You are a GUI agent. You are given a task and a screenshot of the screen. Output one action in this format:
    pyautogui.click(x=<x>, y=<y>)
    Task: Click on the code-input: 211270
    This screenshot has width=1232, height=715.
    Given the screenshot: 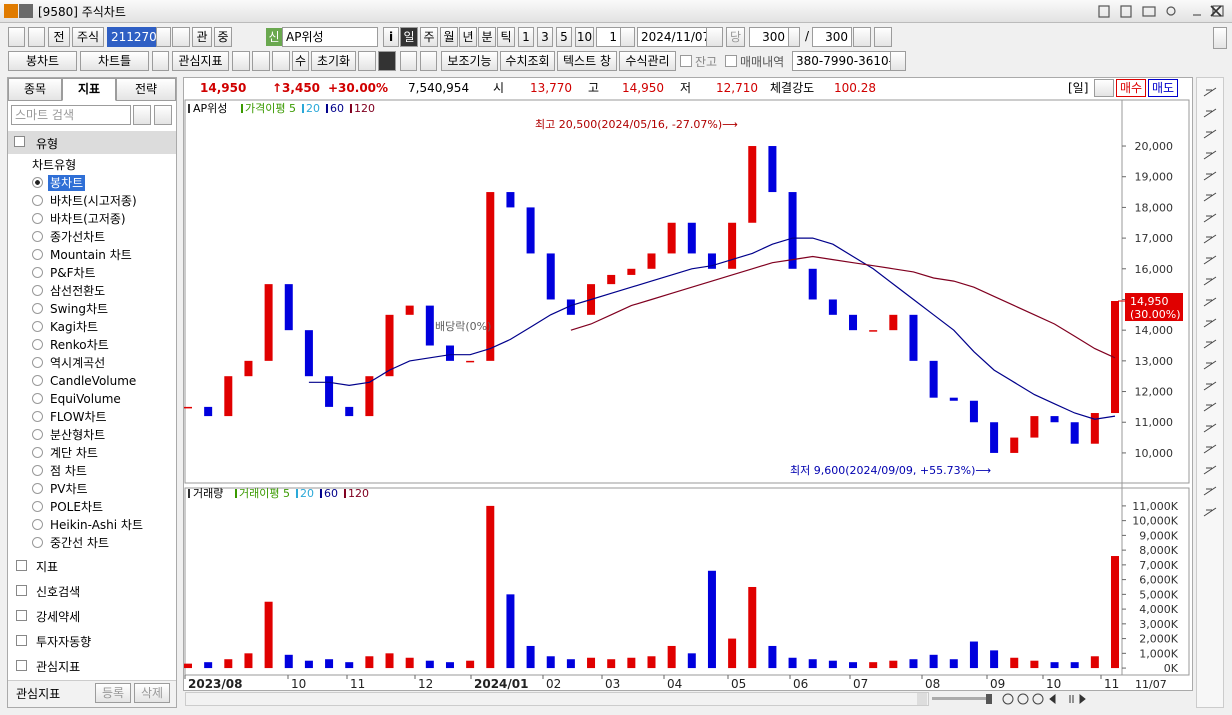 What is the action you would take?
    pyautogui.click(x=132, y=37)
    